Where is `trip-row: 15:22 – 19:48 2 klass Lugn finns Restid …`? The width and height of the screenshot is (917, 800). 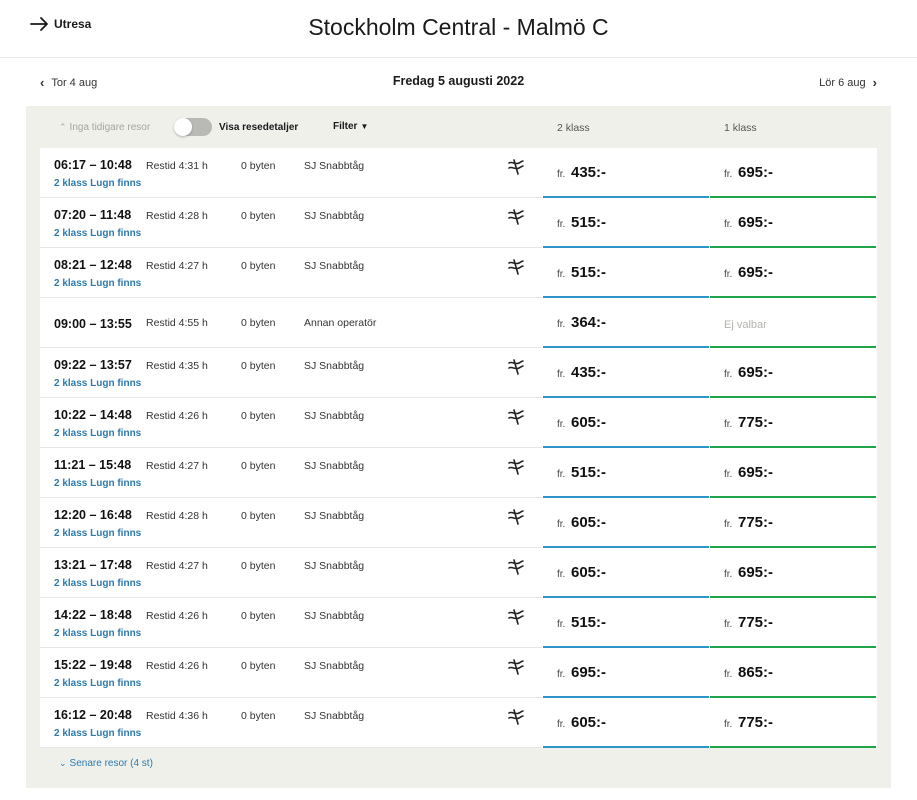 trip-row: 15:22 – 19:48 2 klass Lugn finns Restid … is located at coordinates (458, 673).